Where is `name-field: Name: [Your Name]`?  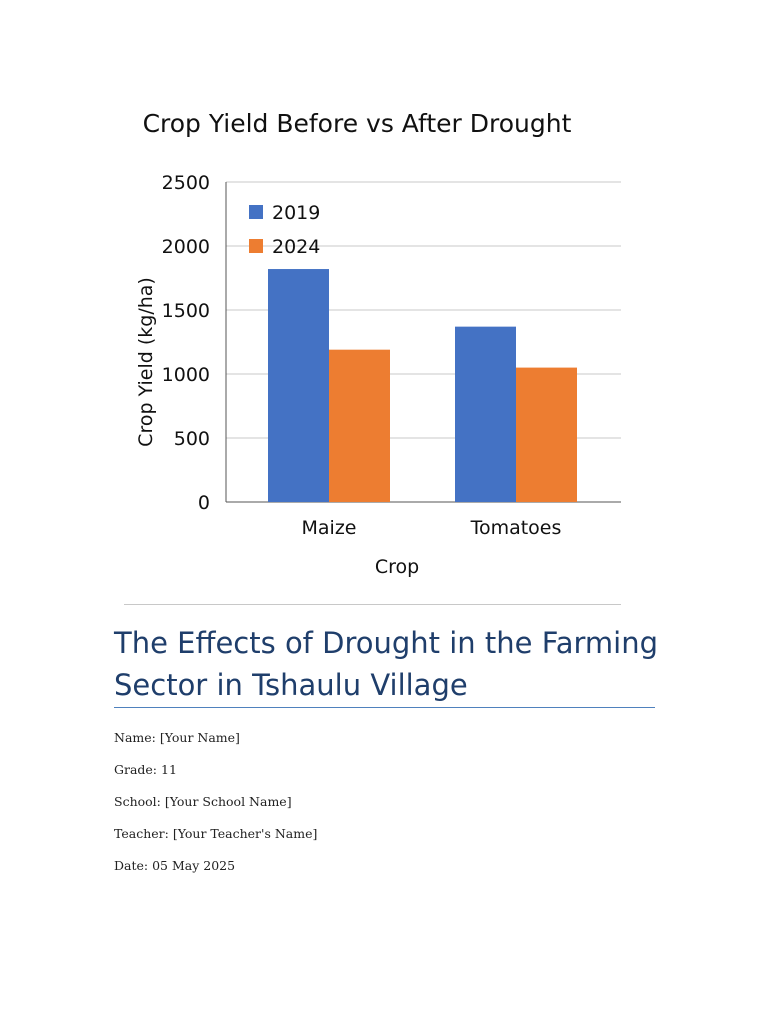 name-field: Name: [Your Name] is located at coordinates (177, 737).